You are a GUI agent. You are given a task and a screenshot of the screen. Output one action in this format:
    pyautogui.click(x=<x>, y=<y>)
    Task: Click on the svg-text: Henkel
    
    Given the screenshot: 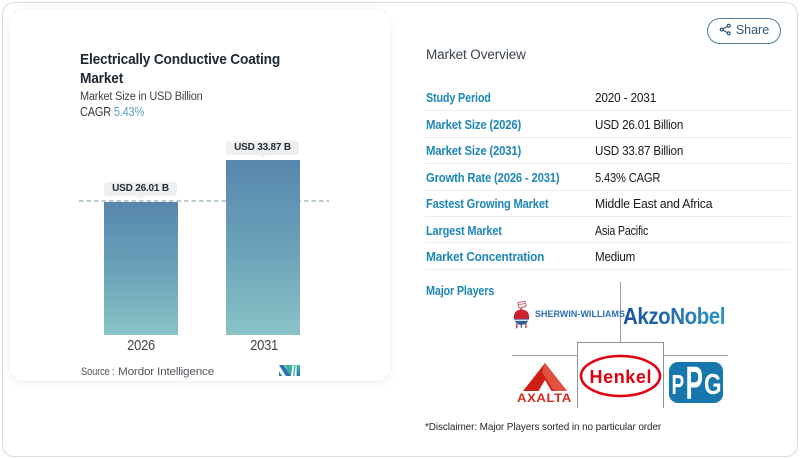 What is the action you would take?
    pyautogui.click(x=621, y=377)
    